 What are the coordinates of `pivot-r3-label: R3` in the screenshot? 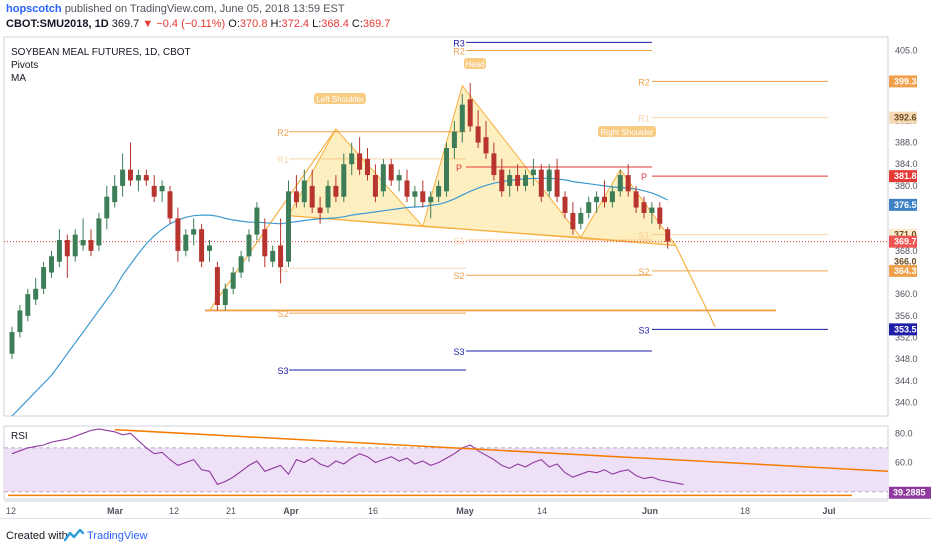 It's located at (459, 43).